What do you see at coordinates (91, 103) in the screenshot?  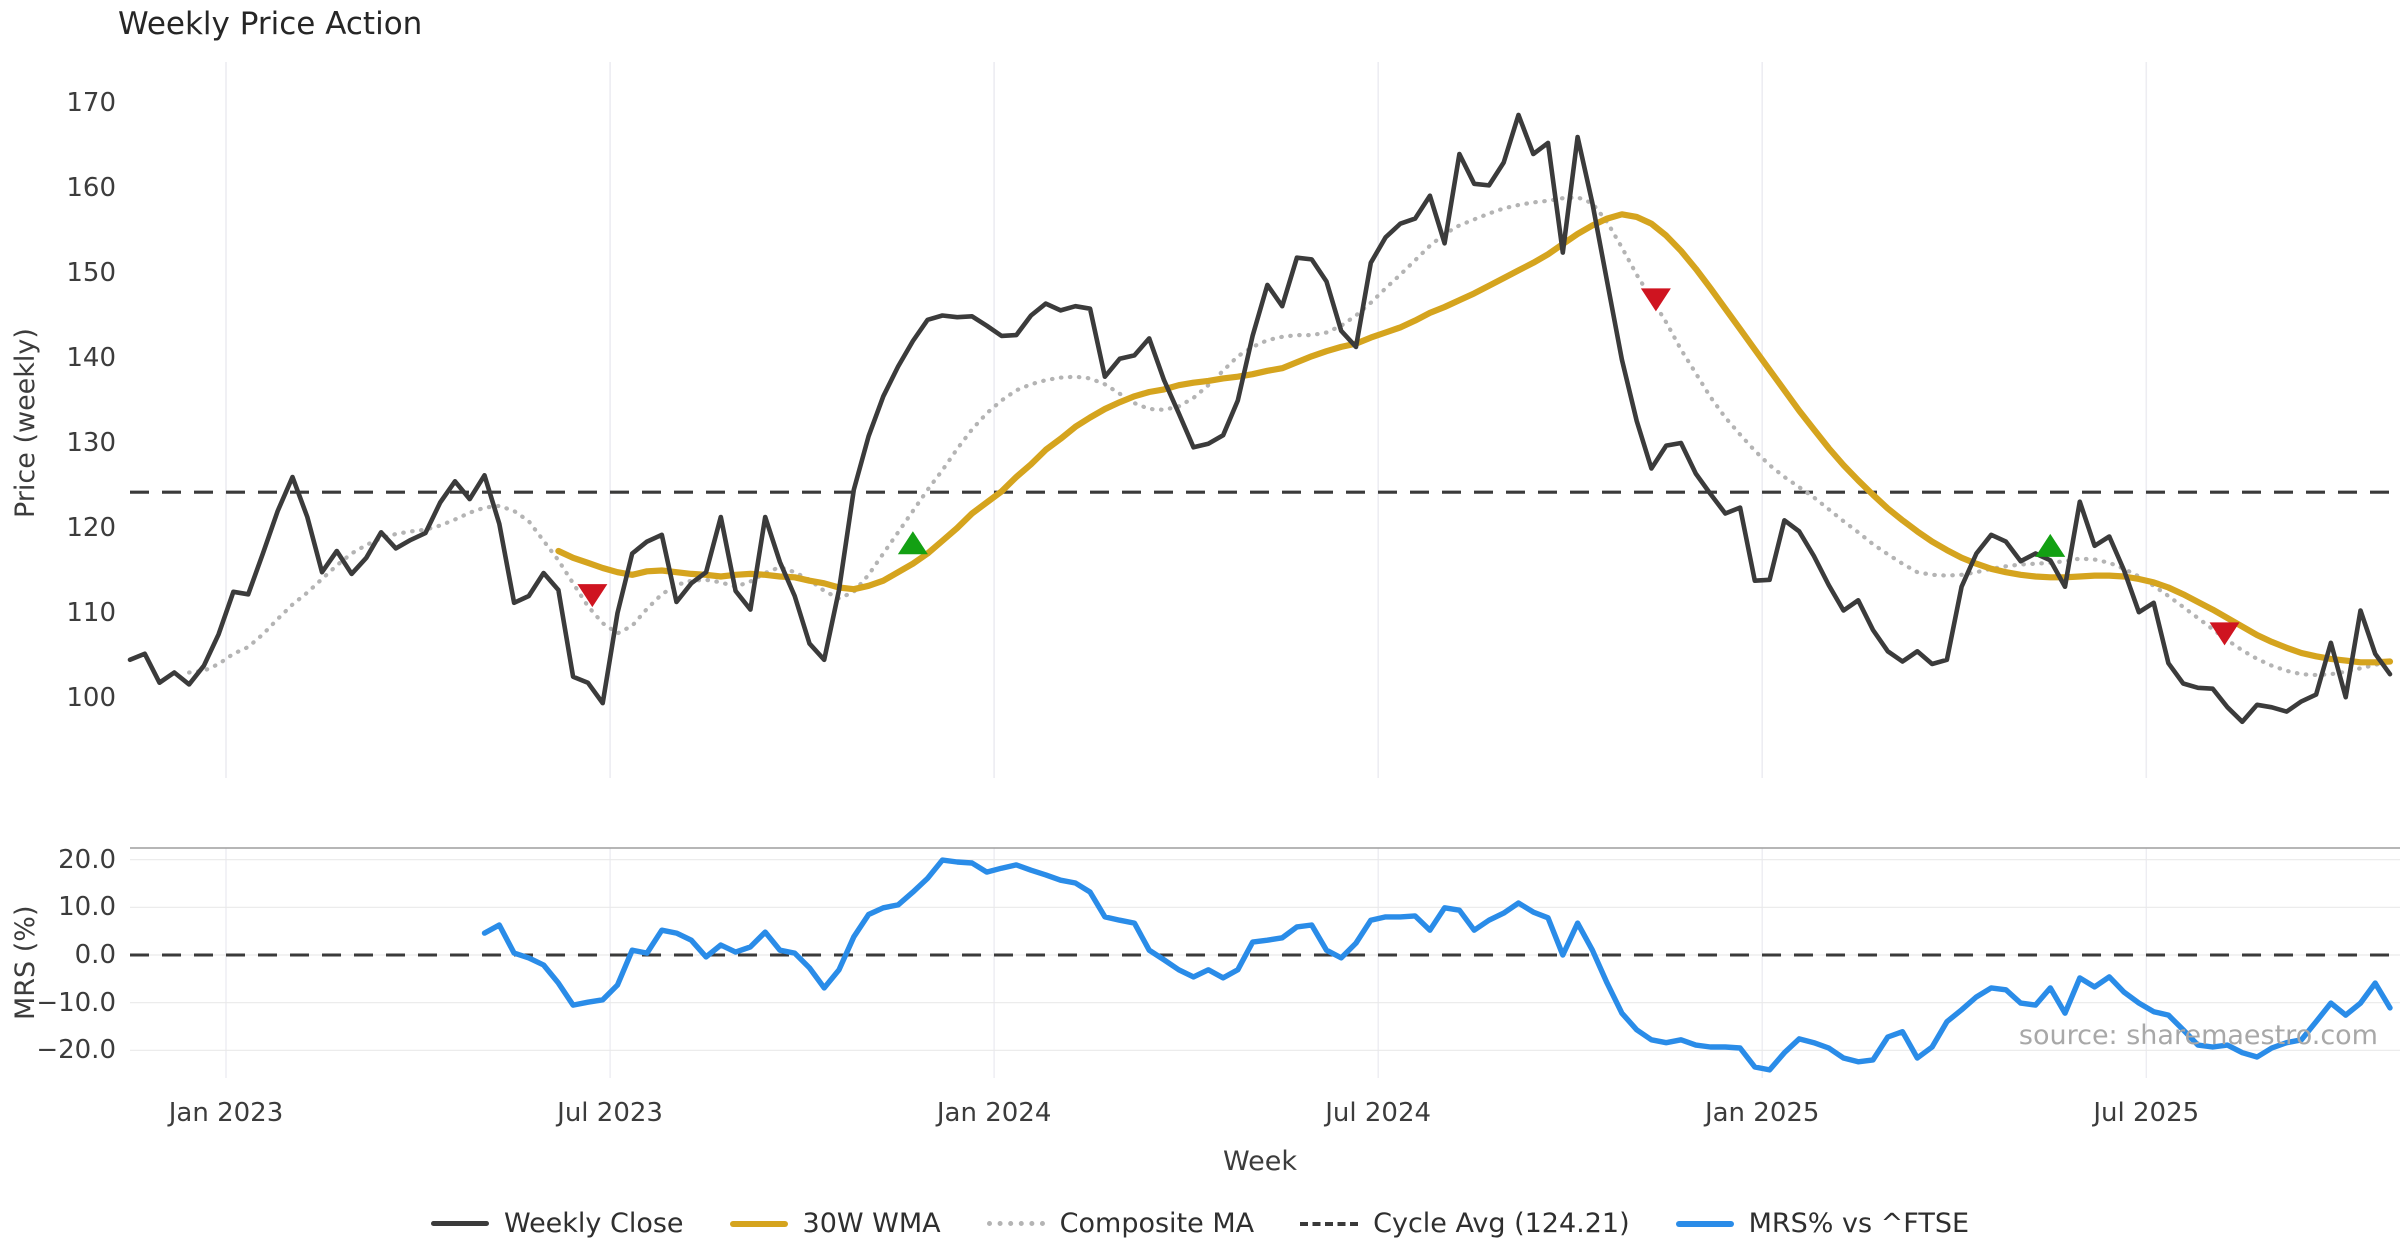 I see `price-y-tick: 170` at bounding box center [91, 103].